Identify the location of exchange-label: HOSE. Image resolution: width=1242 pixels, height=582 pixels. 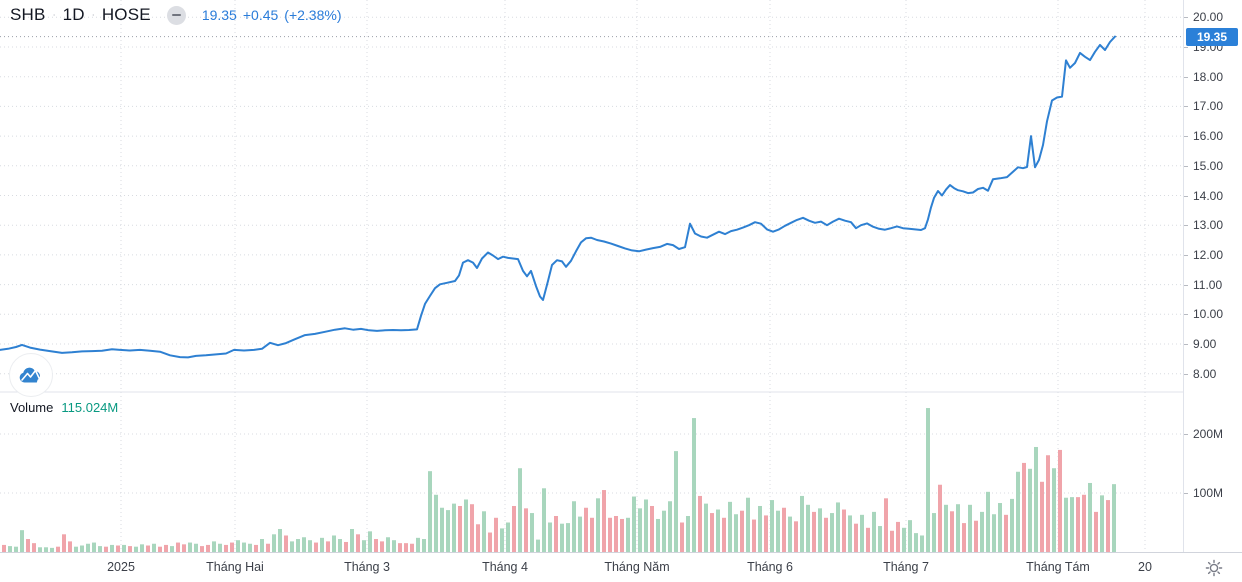
(126, 14).